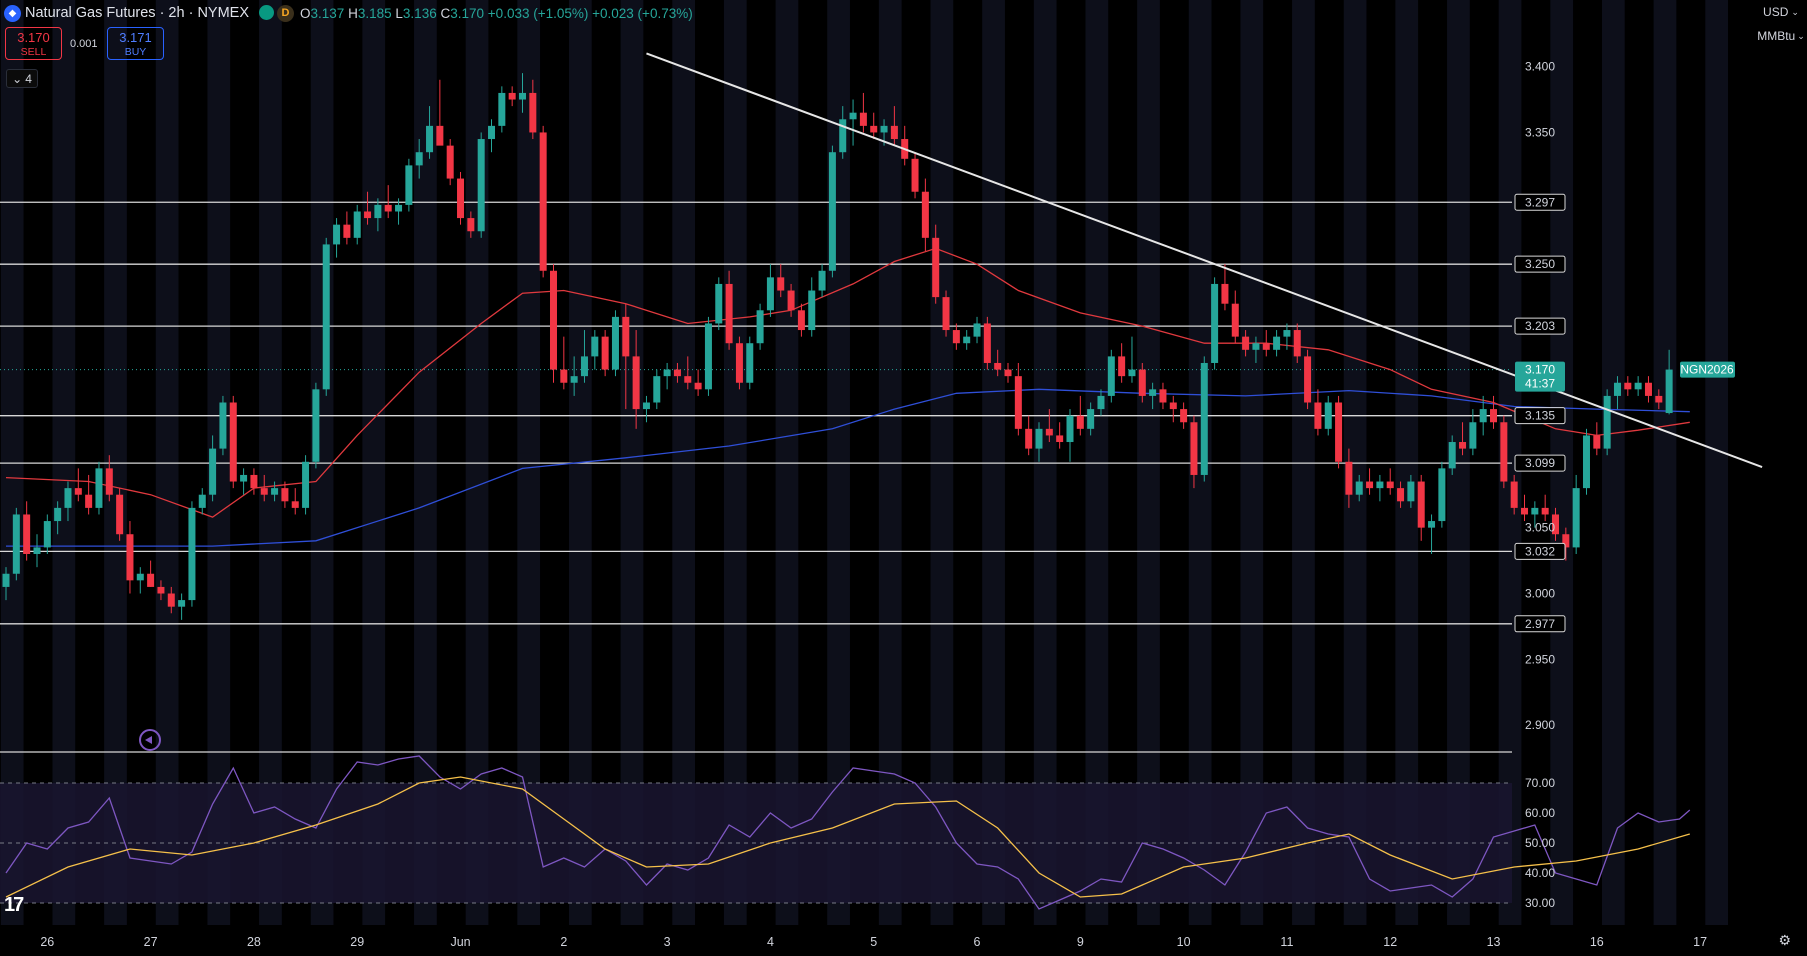 The height and width of the screenshot is (956, 1807). Describe the element at coordinates (1784, 940) in the screenshot. I see `settings-gear-icon: ⚙` at that location.